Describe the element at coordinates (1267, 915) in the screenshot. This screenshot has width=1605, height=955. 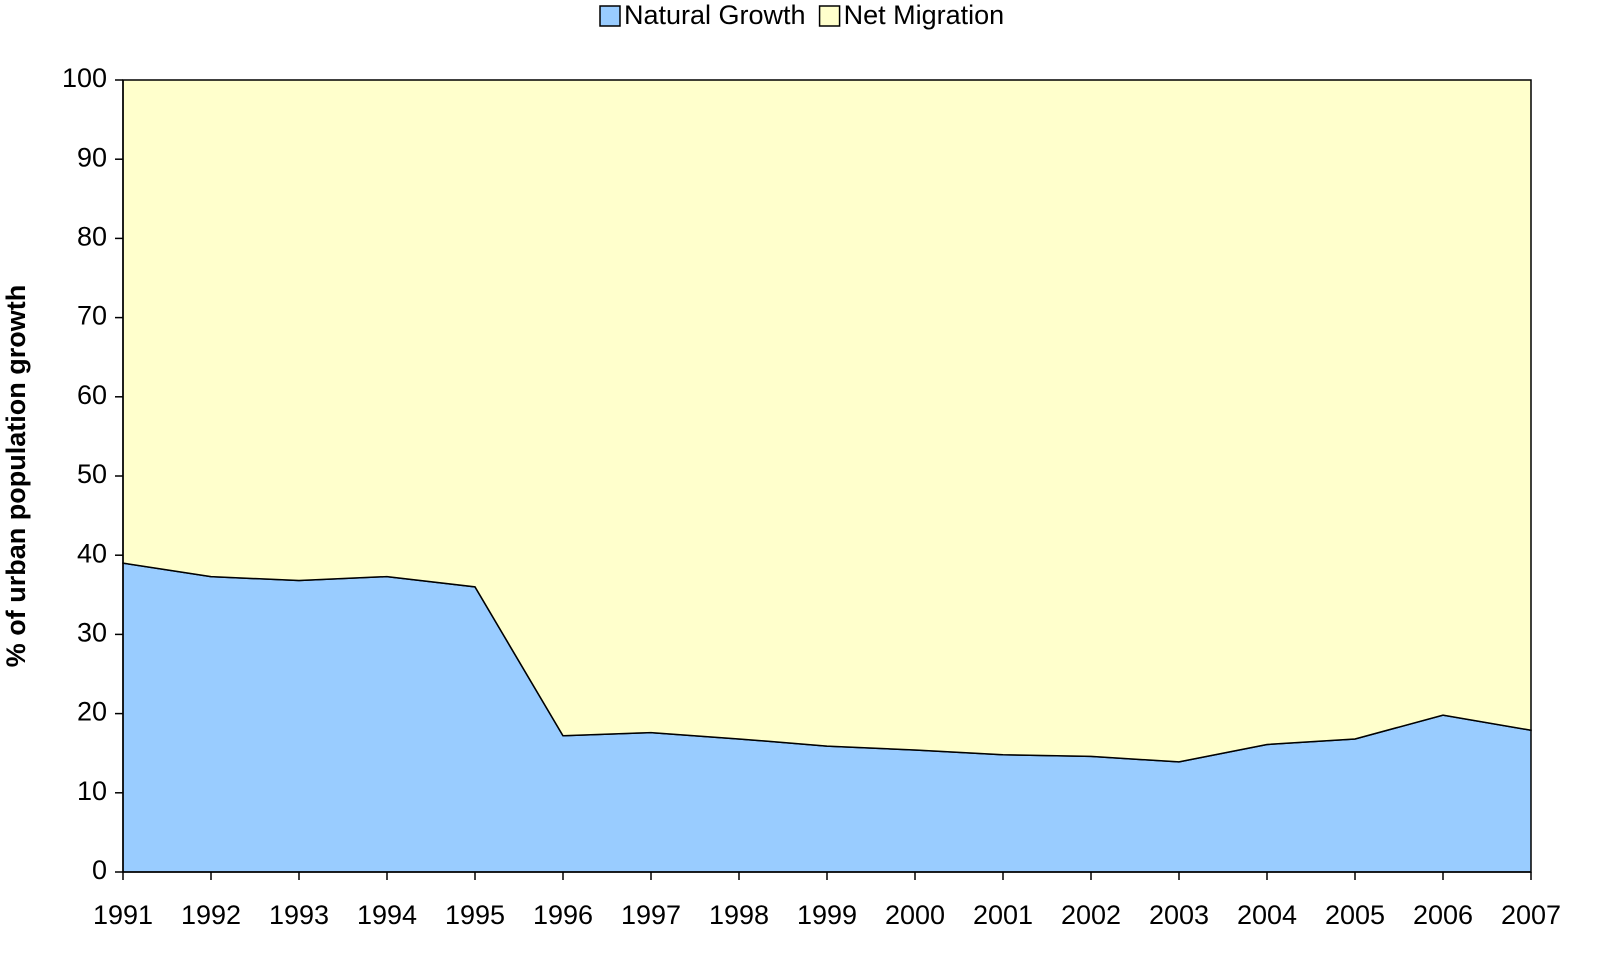
I see `x-tick-label: 2004` at that location.